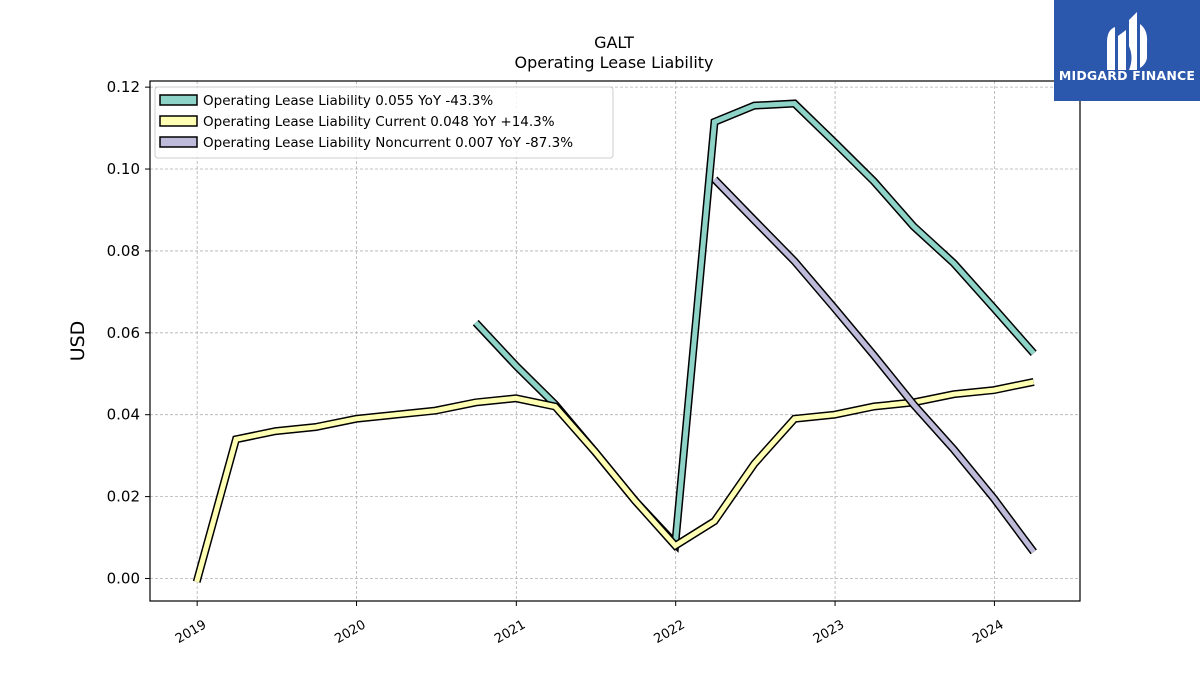 Image resolution: width=1200 pixels, height=675 pixels. What do you see at coordinates (350, 632) in the screenshot?
I see `x-tick-label: 2020` at bounding box center [350, 632].